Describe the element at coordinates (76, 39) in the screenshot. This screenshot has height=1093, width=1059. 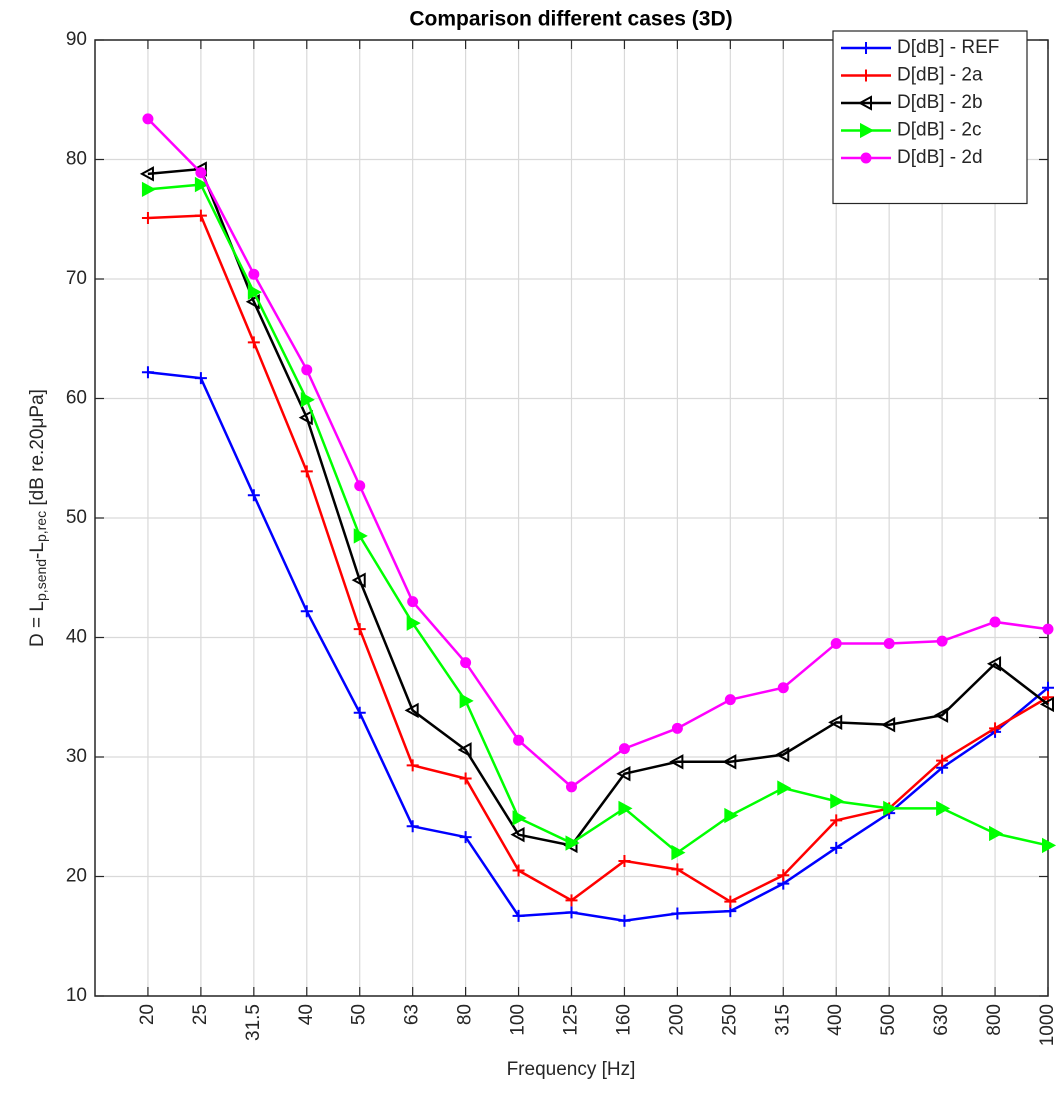
I see `y-tick-label: 90` at that location.